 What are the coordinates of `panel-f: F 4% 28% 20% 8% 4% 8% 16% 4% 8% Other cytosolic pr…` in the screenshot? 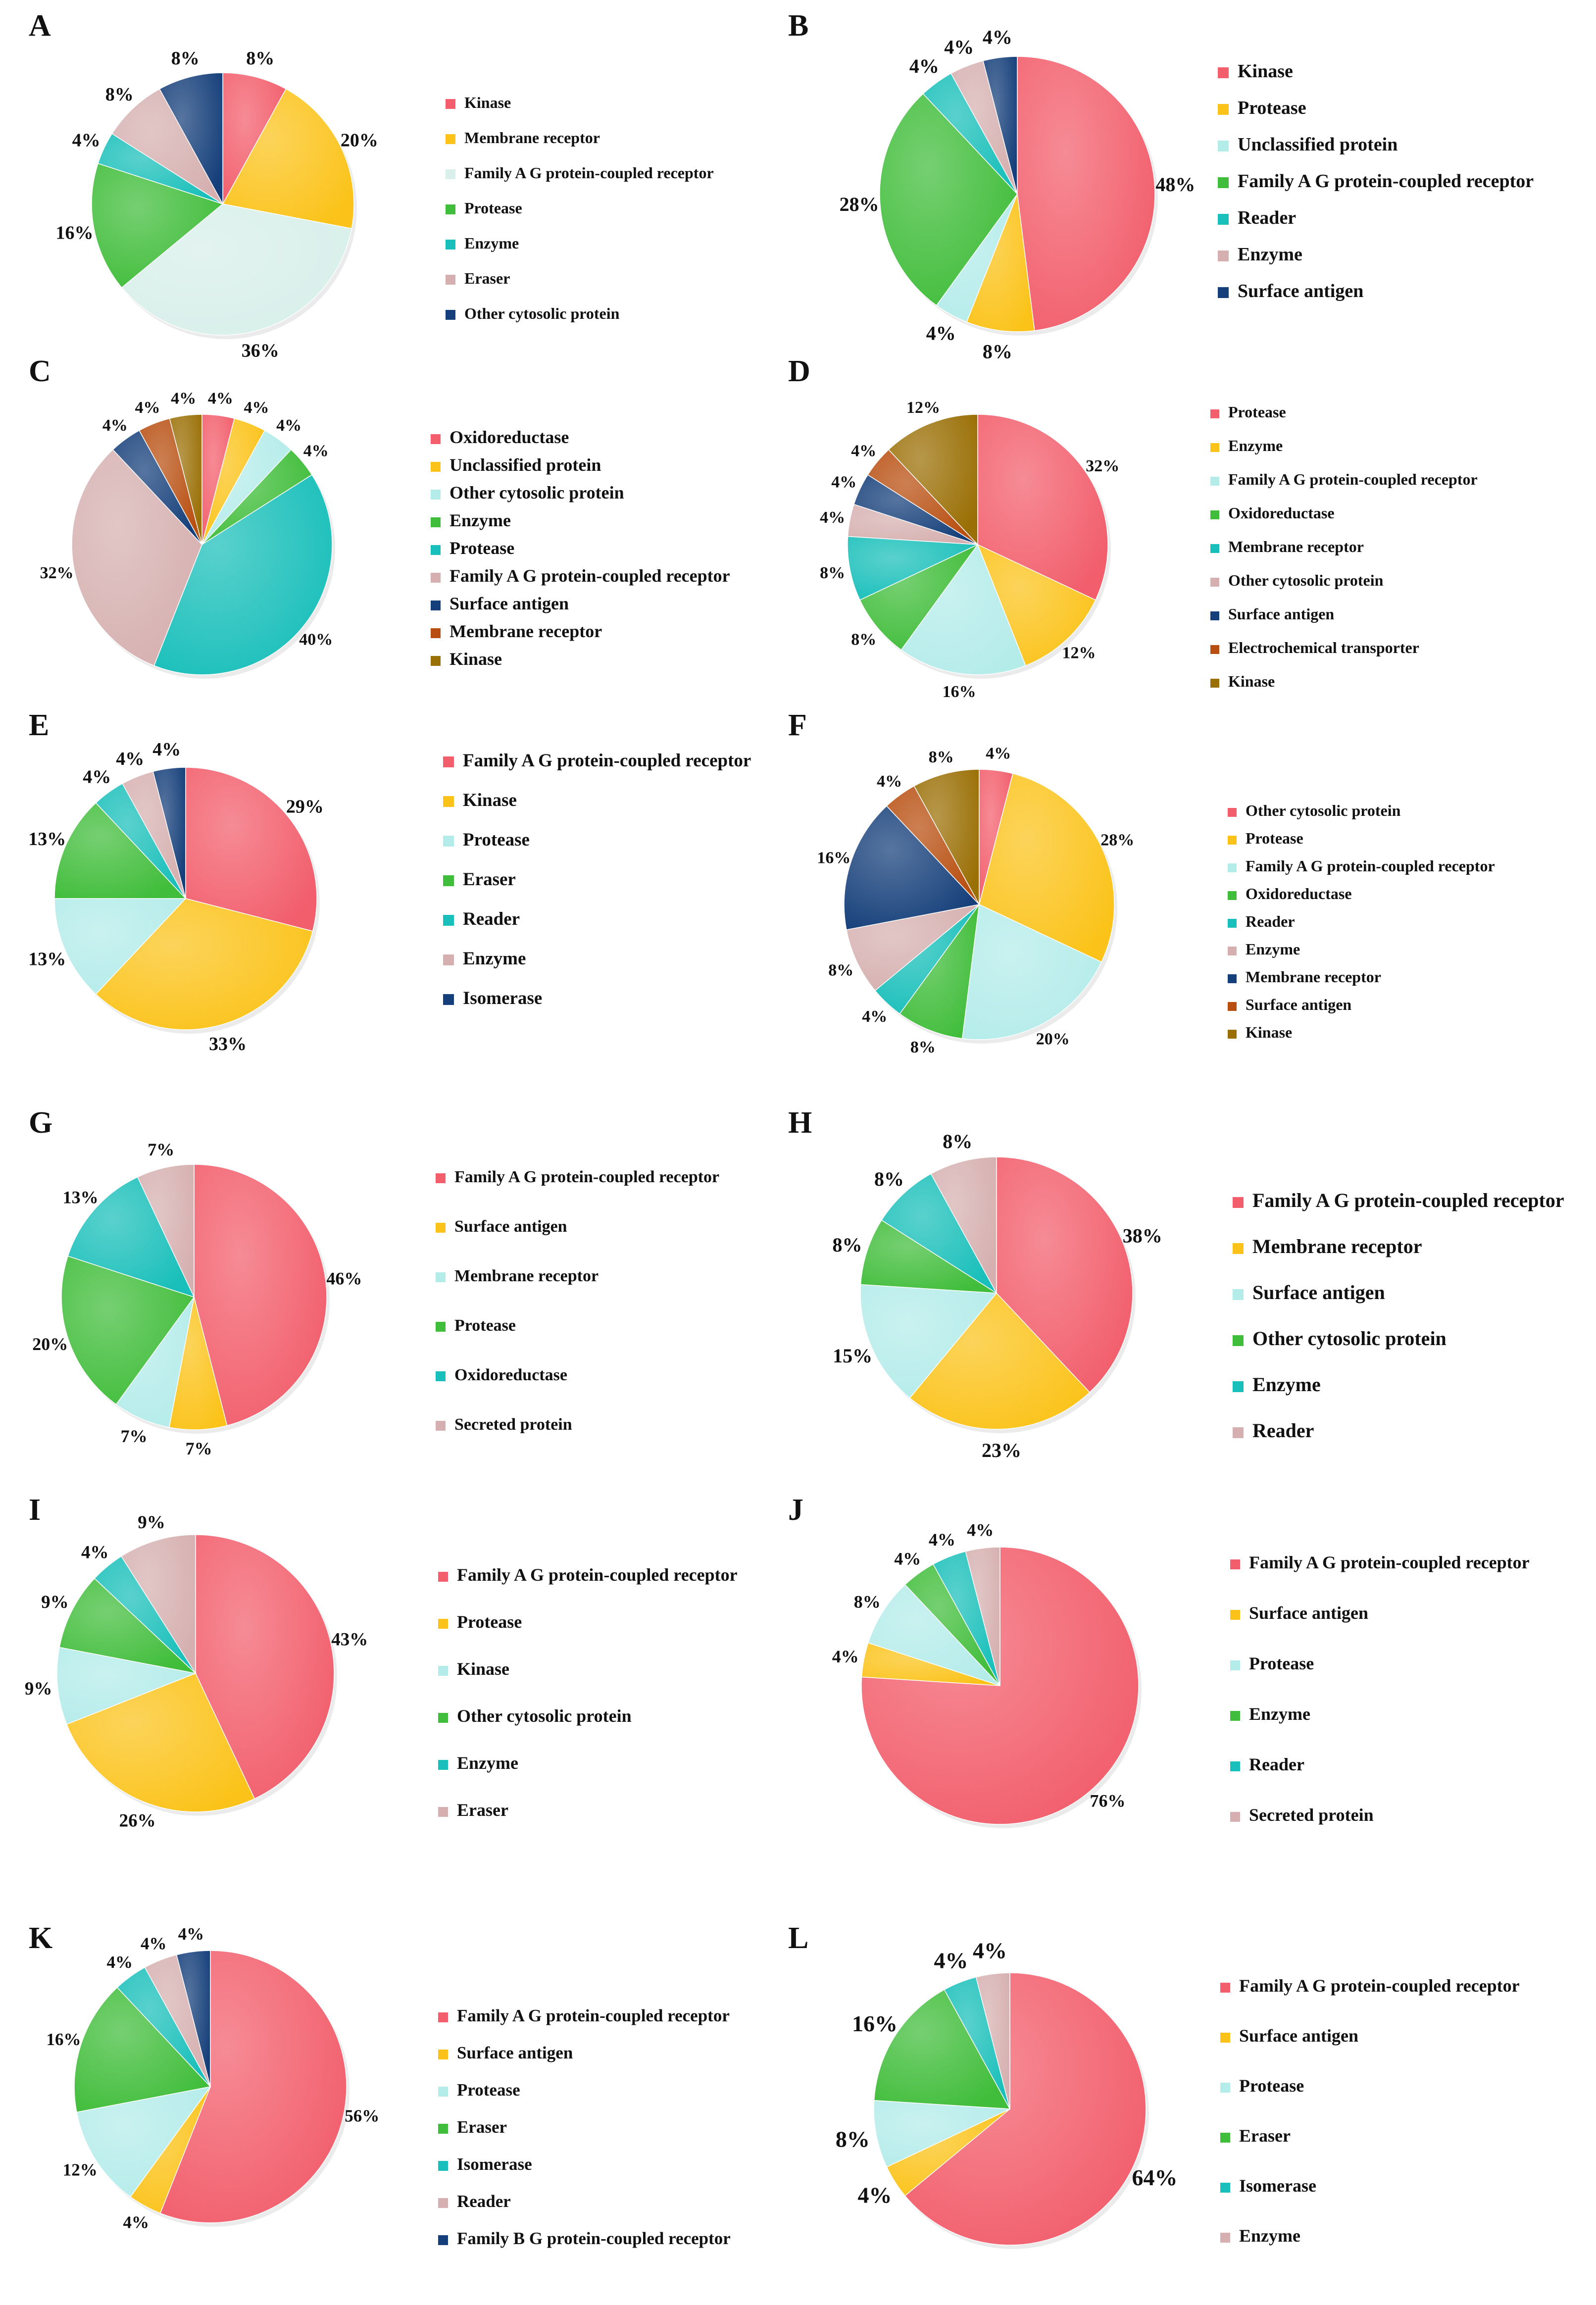 It's located at (1141, 882).